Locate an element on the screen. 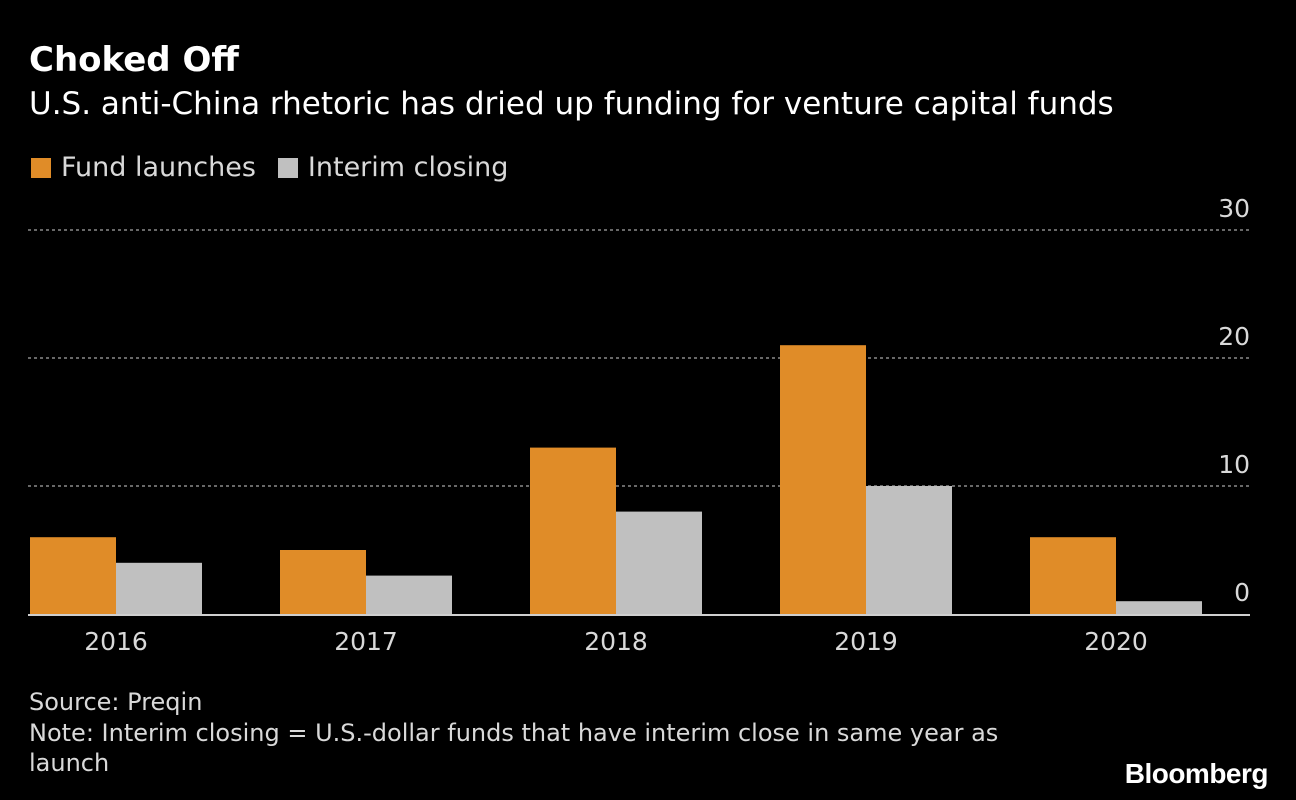 This screenshot has width=1296, height=800. source-note: Source: Preqin is located at coordinates (116, 702).